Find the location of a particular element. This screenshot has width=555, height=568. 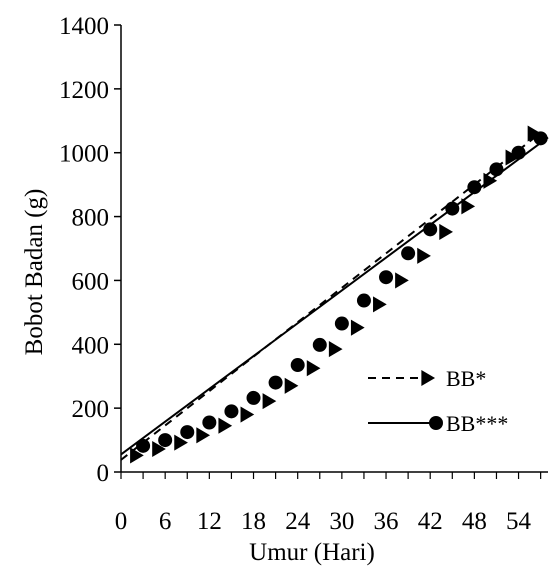

y-tick-label: 400 is located at coordinates (91, 345).